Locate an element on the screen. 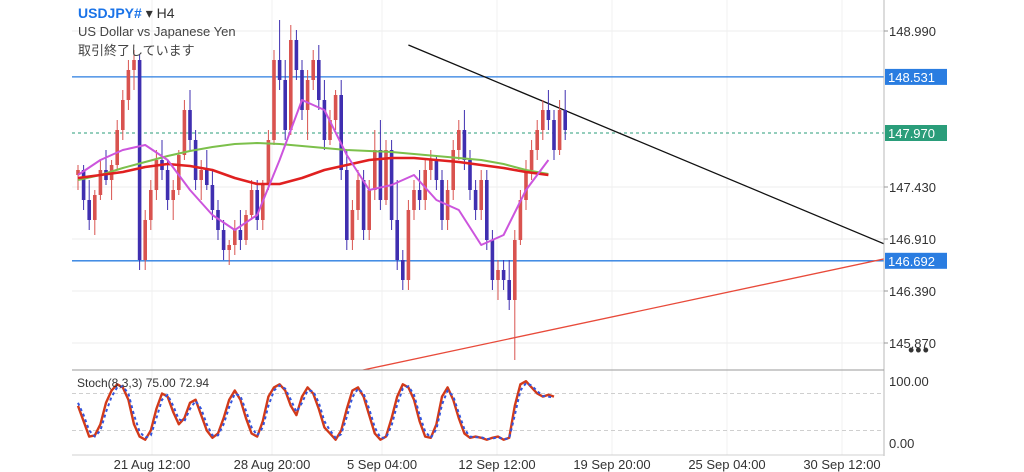 The image size is (1024, 472). more-options-icon: ••• is located at coordinates (919, 350).